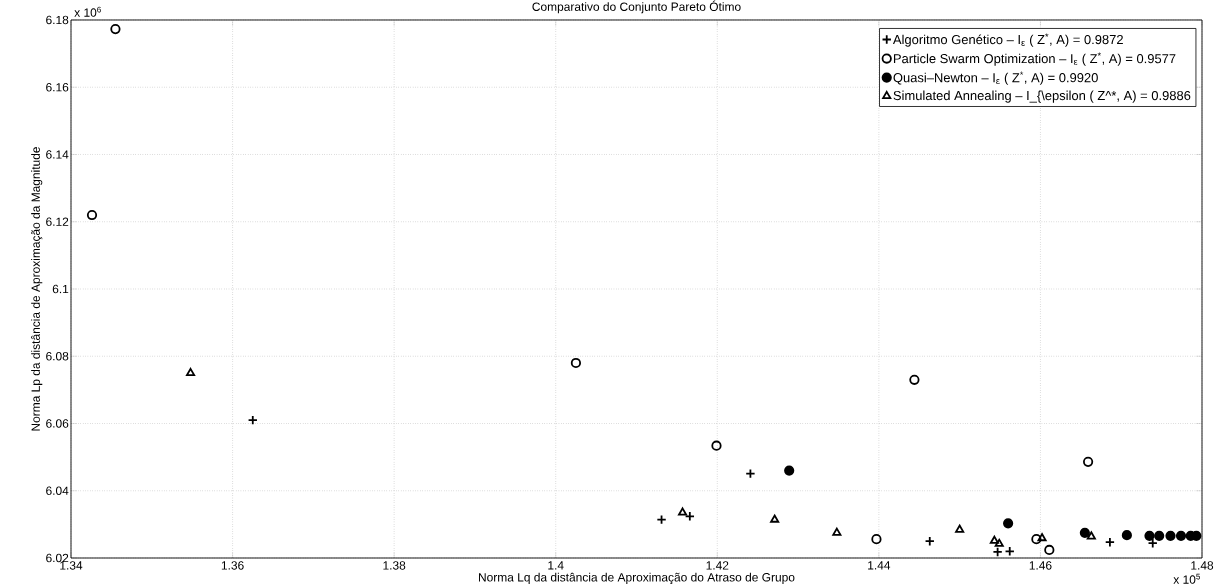 The image size is (1229, 585). I want to click on x-tick-label: 1.38, so click(394, 565).